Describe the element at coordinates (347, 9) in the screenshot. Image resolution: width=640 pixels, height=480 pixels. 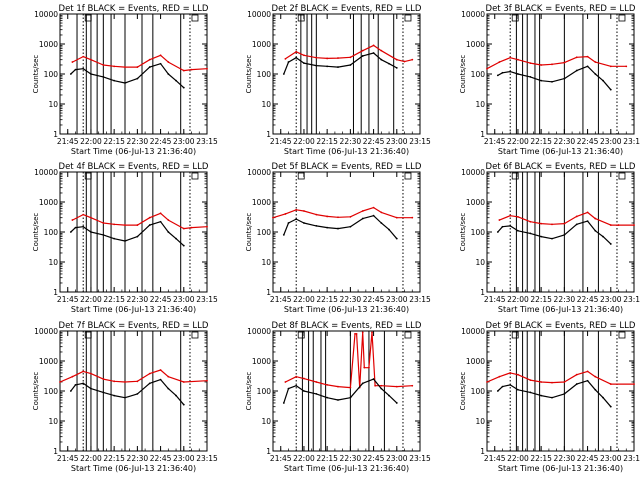
I see `chart-title: Det 2f BLACK = Events, RED = LLD` at that location.